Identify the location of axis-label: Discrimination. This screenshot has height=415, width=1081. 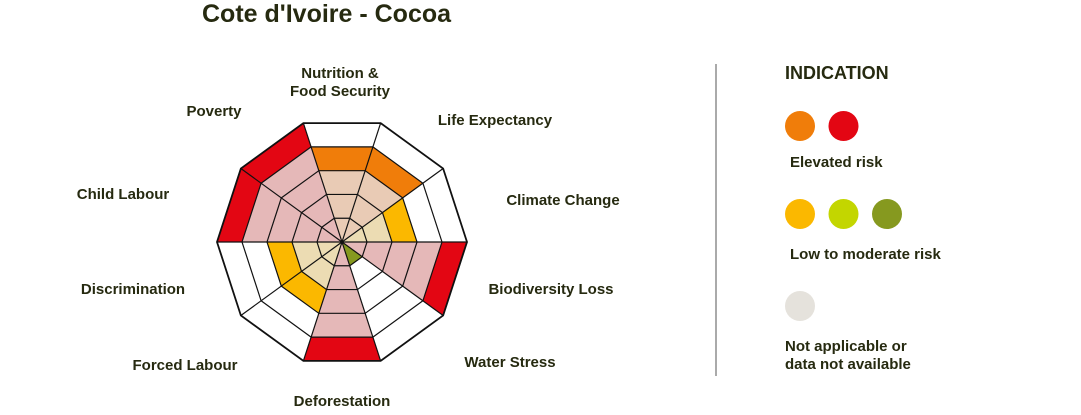
(133, 289).